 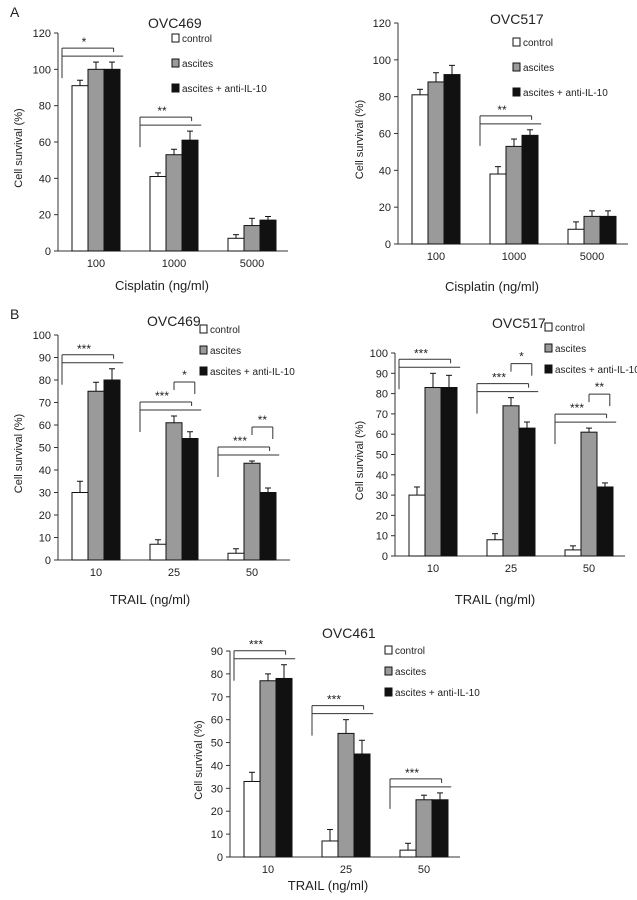 I want to click on chart1-sig-label: **, so click(x=162, y=111).